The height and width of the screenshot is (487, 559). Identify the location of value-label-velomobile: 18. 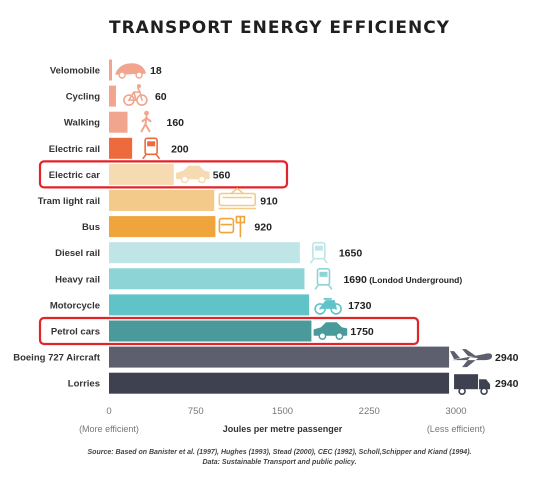
(156, 71).